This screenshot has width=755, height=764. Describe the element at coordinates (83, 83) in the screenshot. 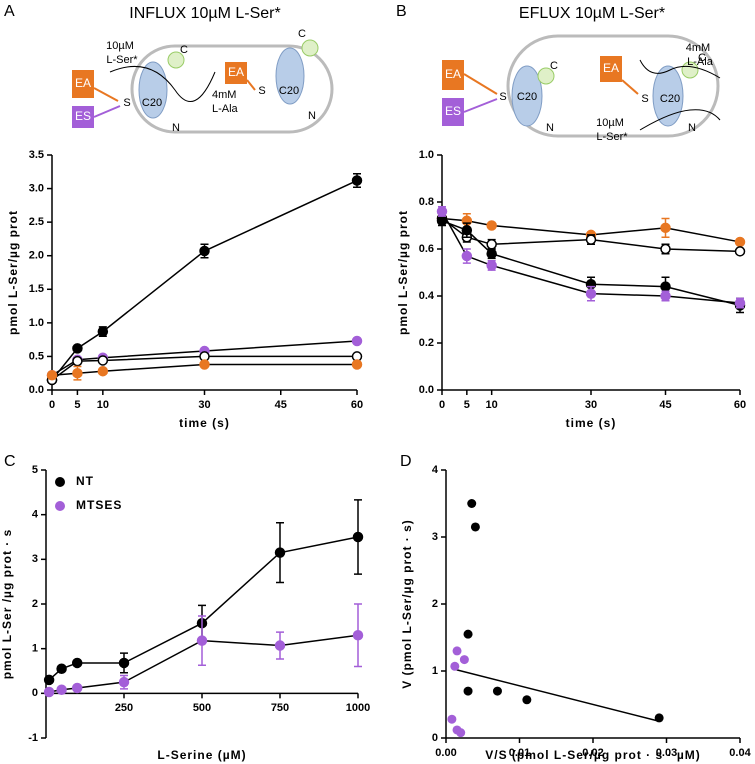

I see `diagram-label: EA` at that location.